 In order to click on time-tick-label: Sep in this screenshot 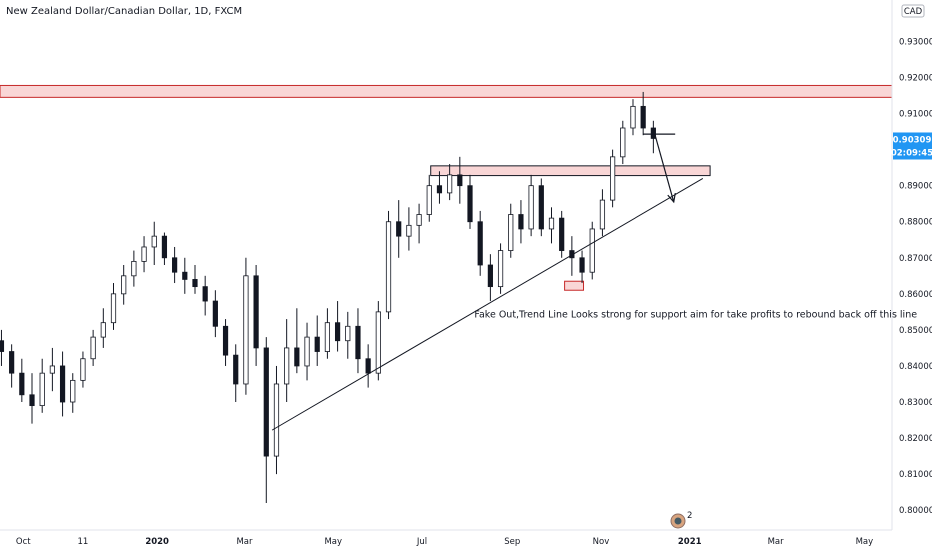, I will do `click(512, 542)`.